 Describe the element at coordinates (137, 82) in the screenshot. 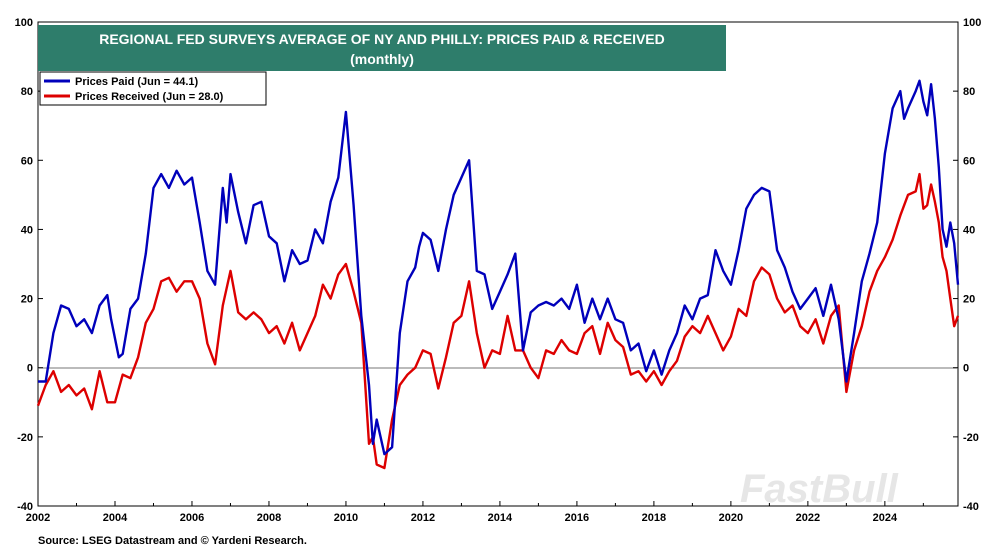

I see `legend-label-prices-paid: Prices Paid (Jun = 44.1)` at that location.